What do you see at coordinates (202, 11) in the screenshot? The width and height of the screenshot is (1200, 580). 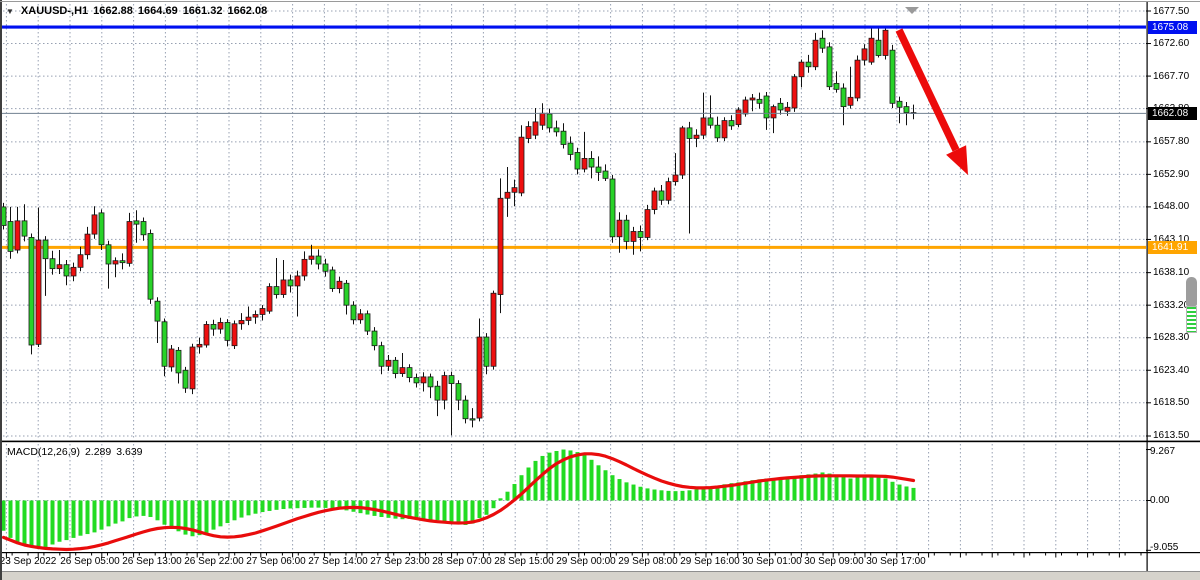 I see `ohlc-low: 1661.32` at bounding box center [202, 11].